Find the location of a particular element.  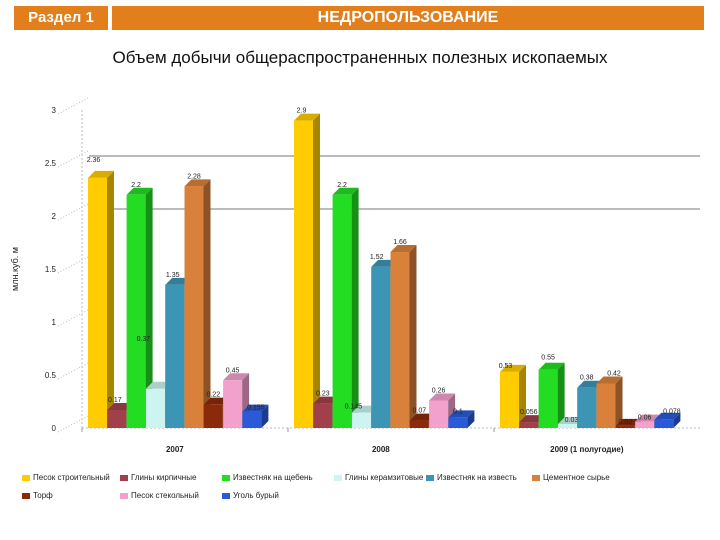

y-tick-label: 2.5 is located at coordinates (51, 163).